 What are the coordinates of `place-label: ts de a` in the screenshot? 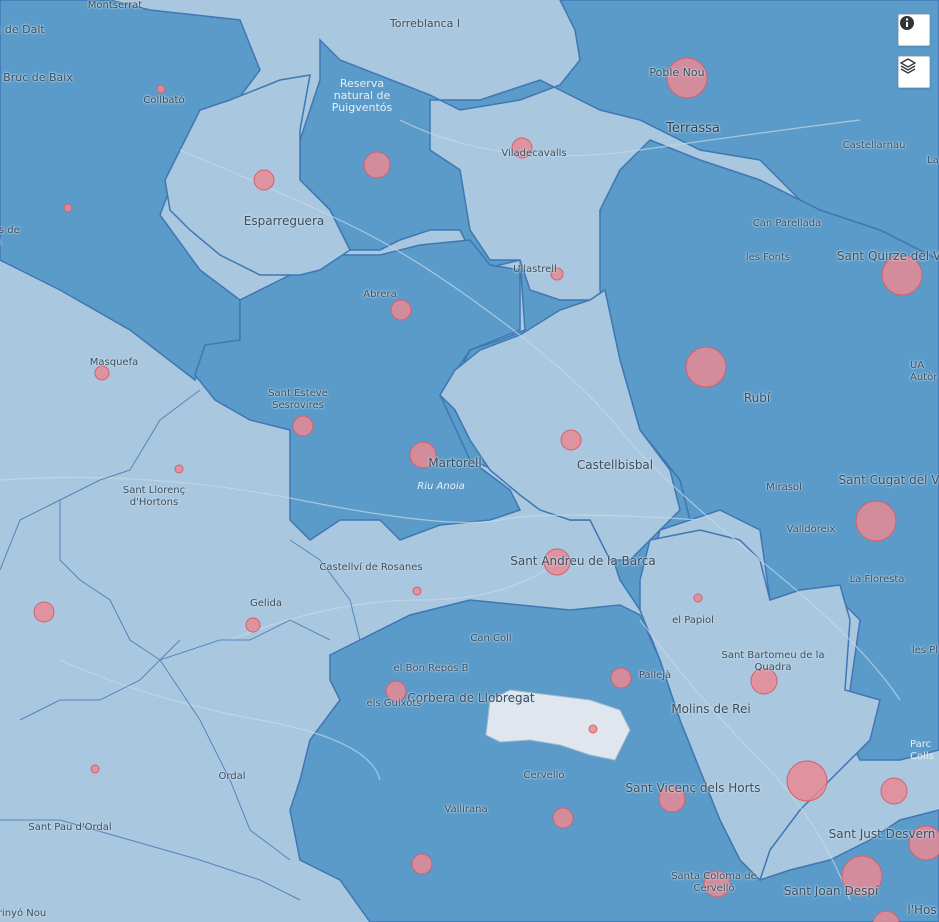 It's located at (10, 236).